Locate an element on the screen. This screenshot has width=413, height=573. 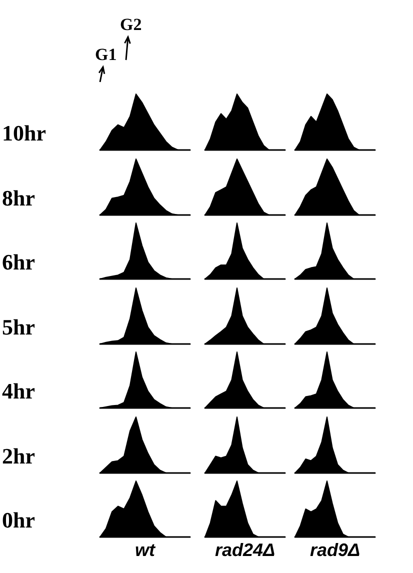
x-axis-title: wt is located at coordinates (145, 550).